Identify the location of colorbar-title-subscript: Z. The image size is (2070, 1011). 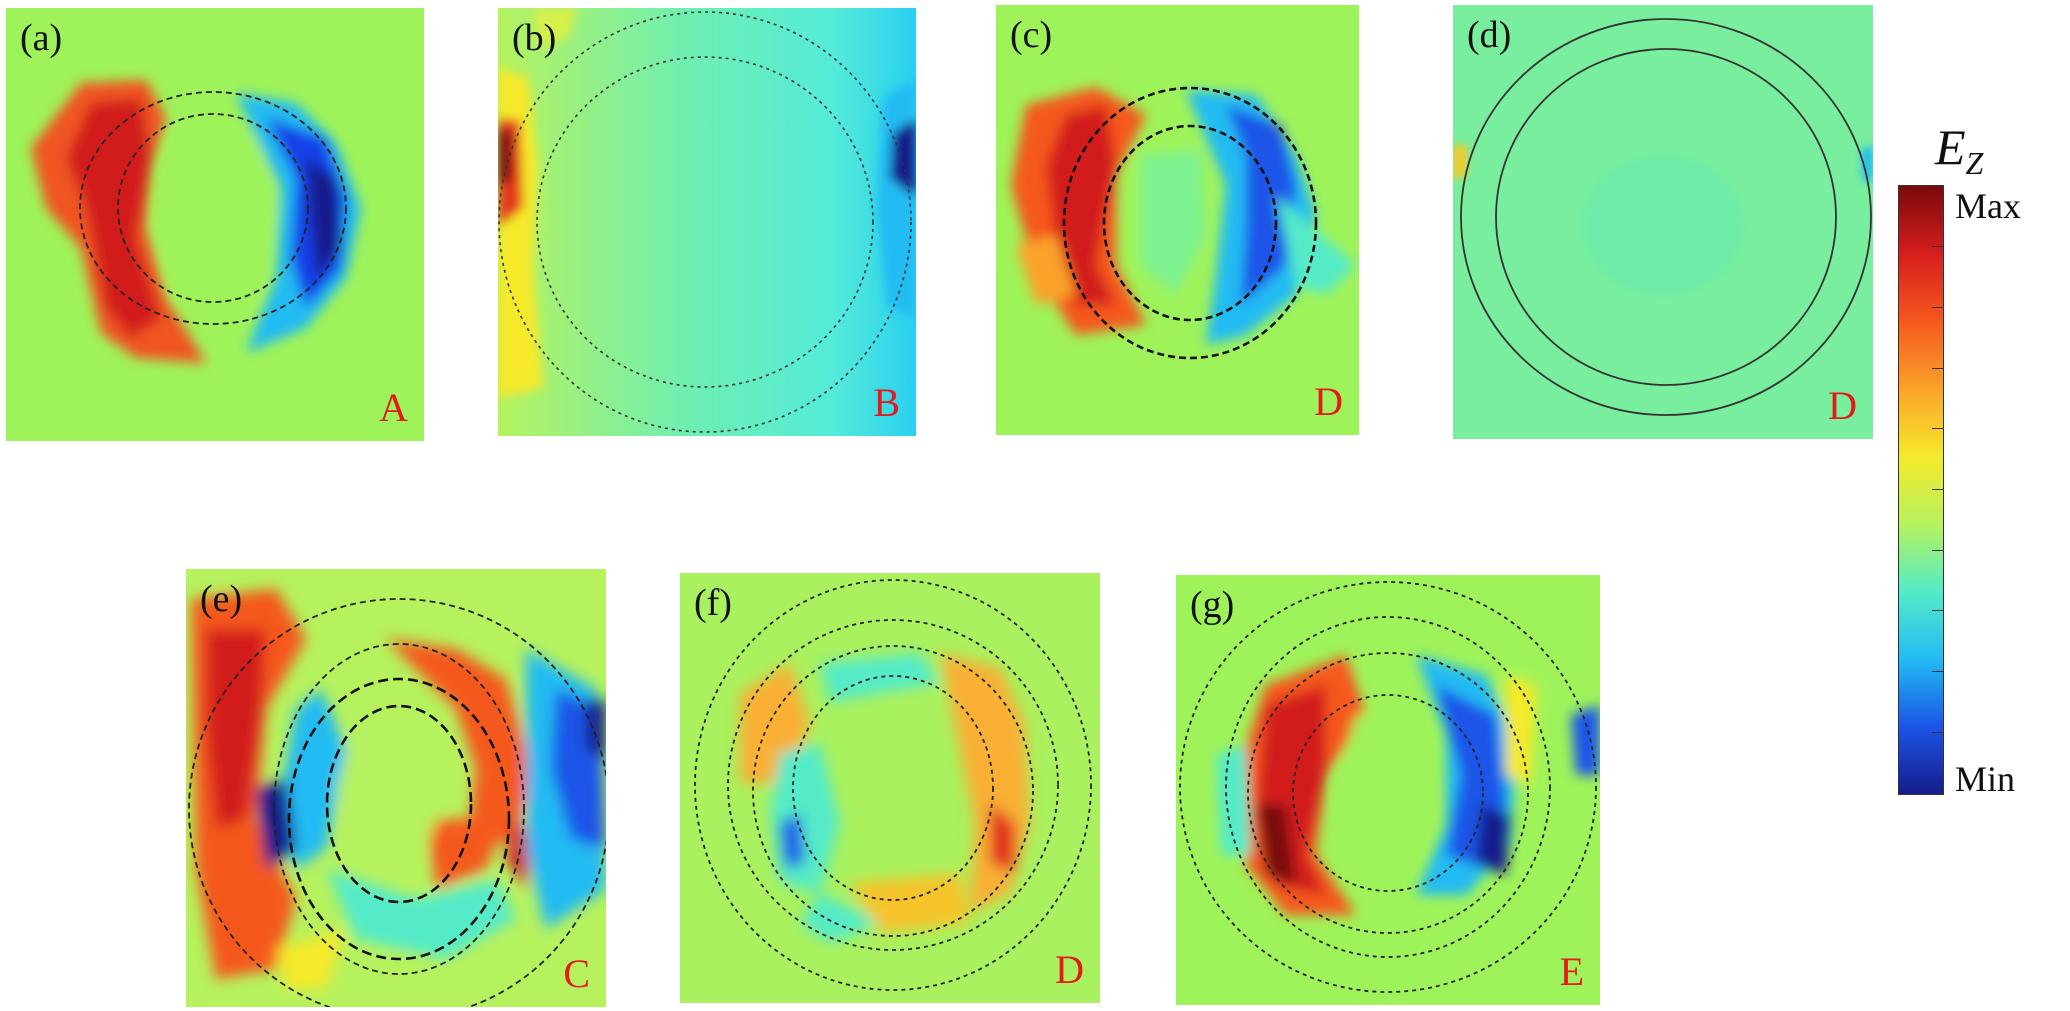
(1974, 163).